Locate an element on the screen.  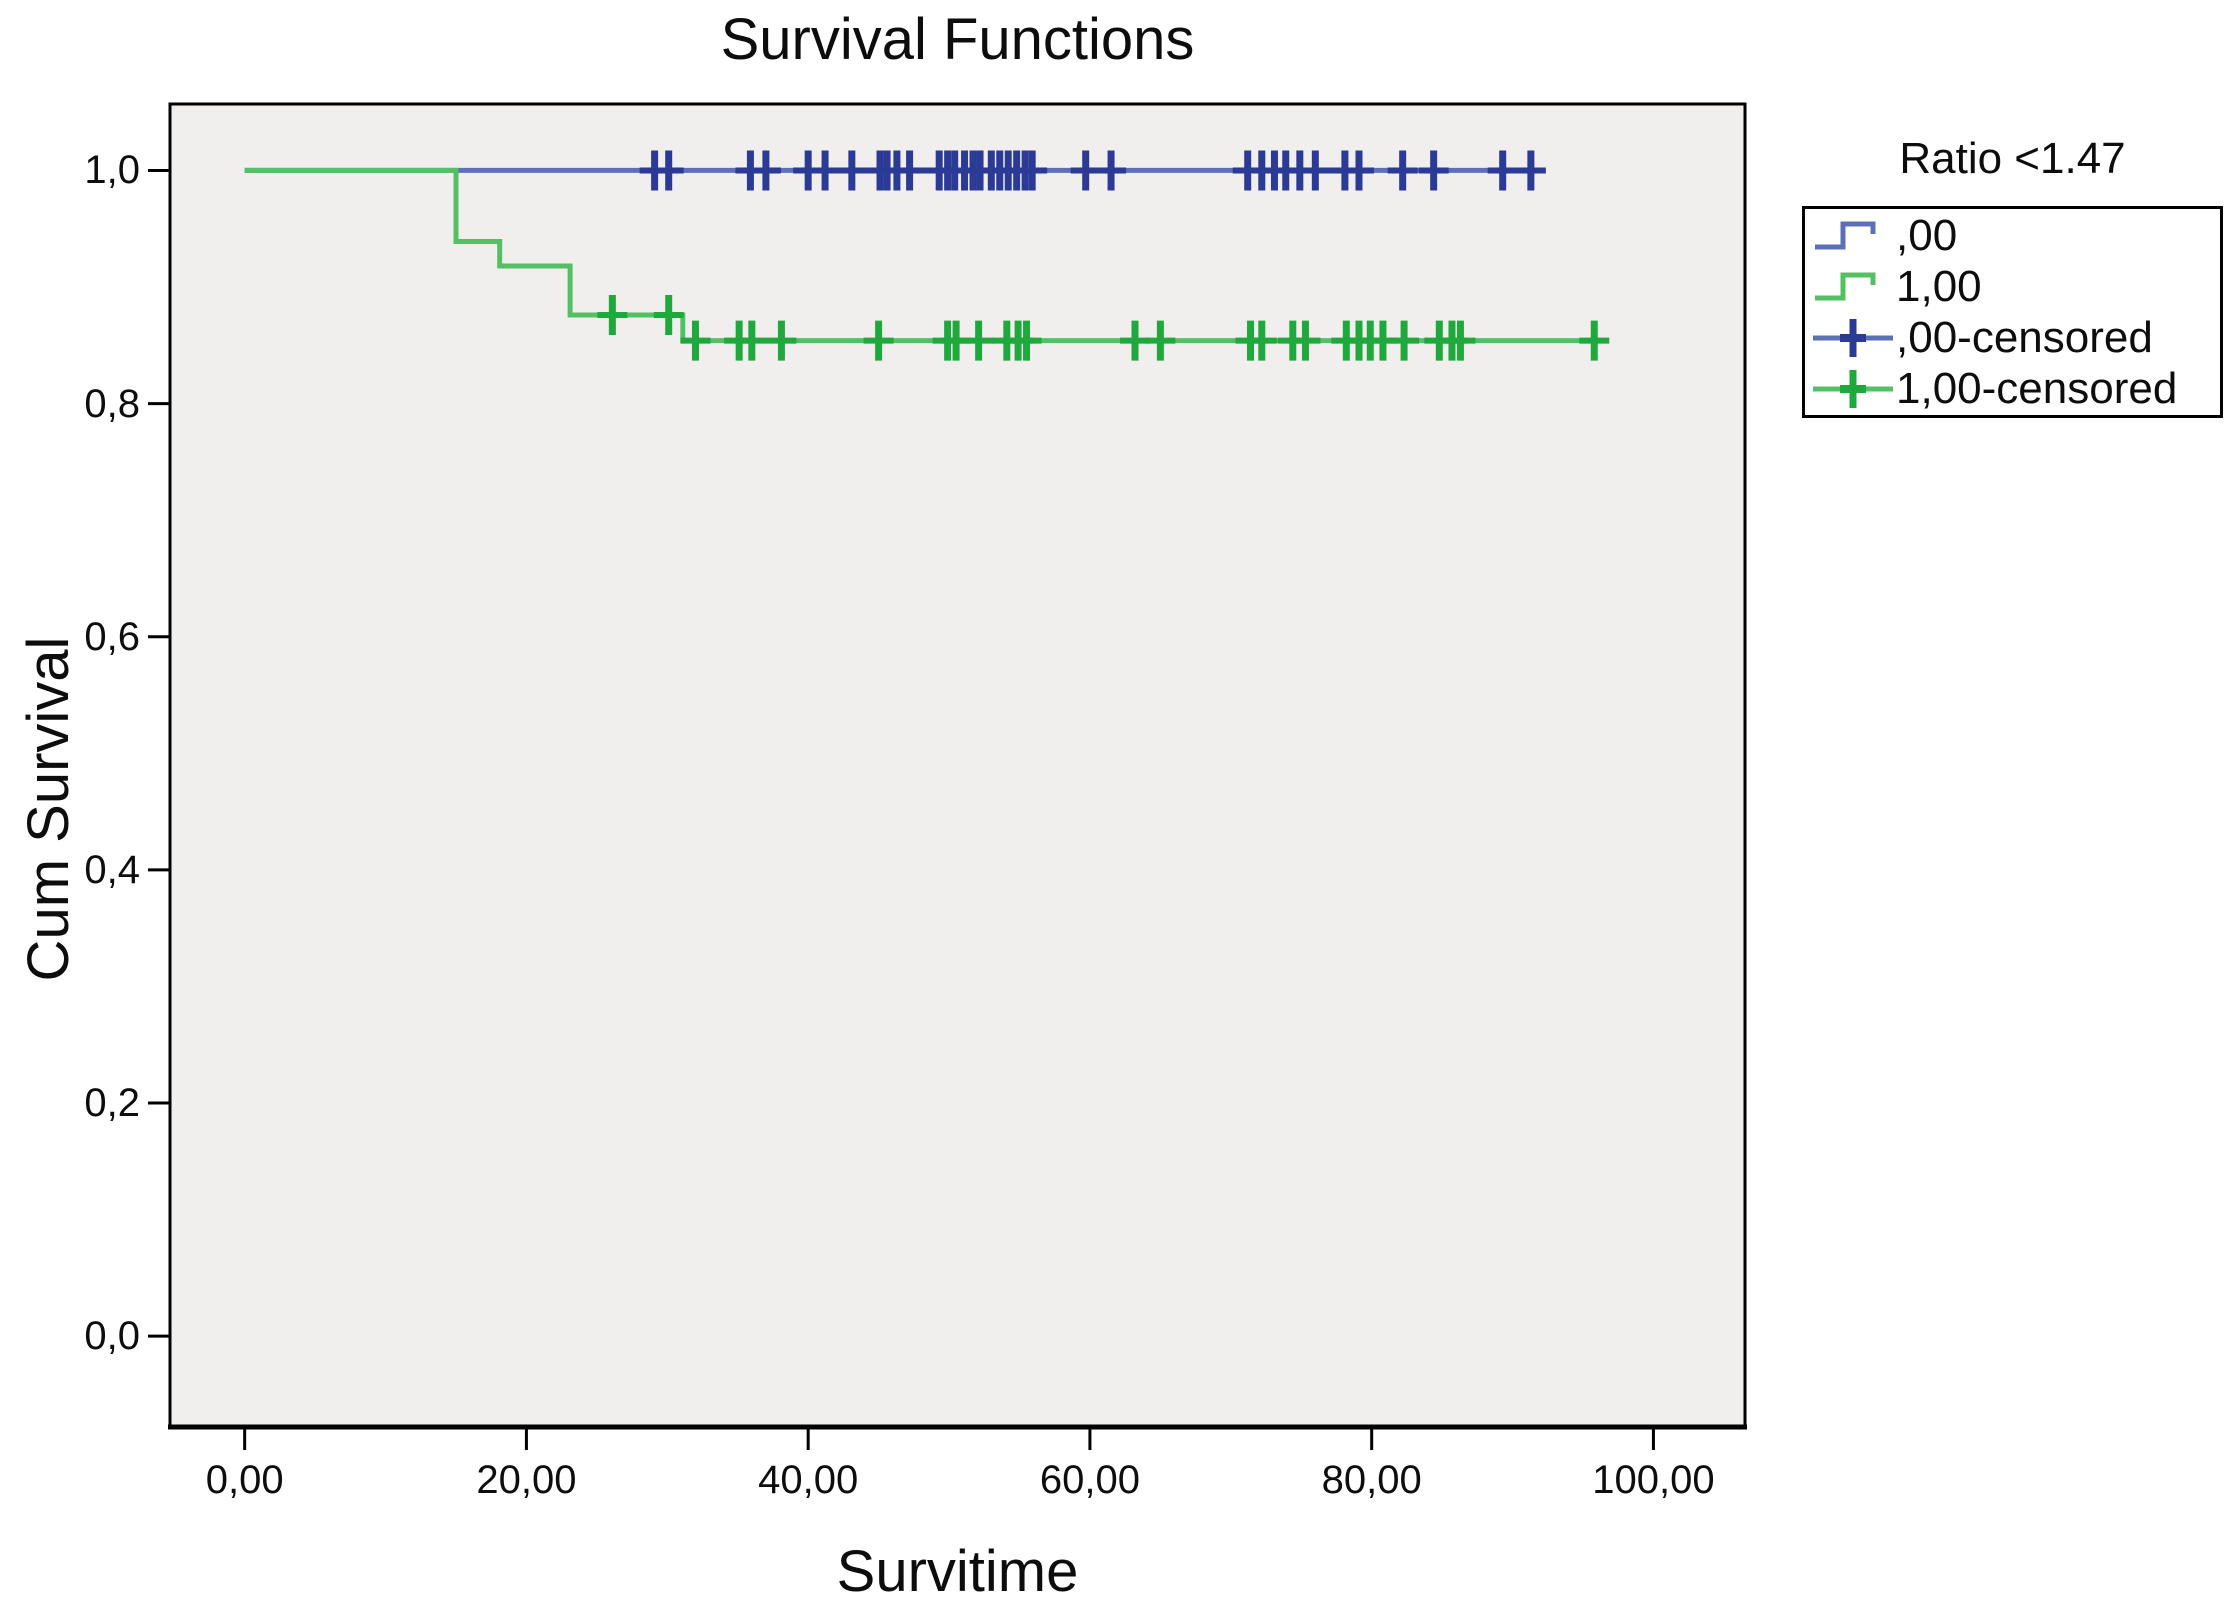
y-tick-label: 0,8 is located at coordinates (112, 403).